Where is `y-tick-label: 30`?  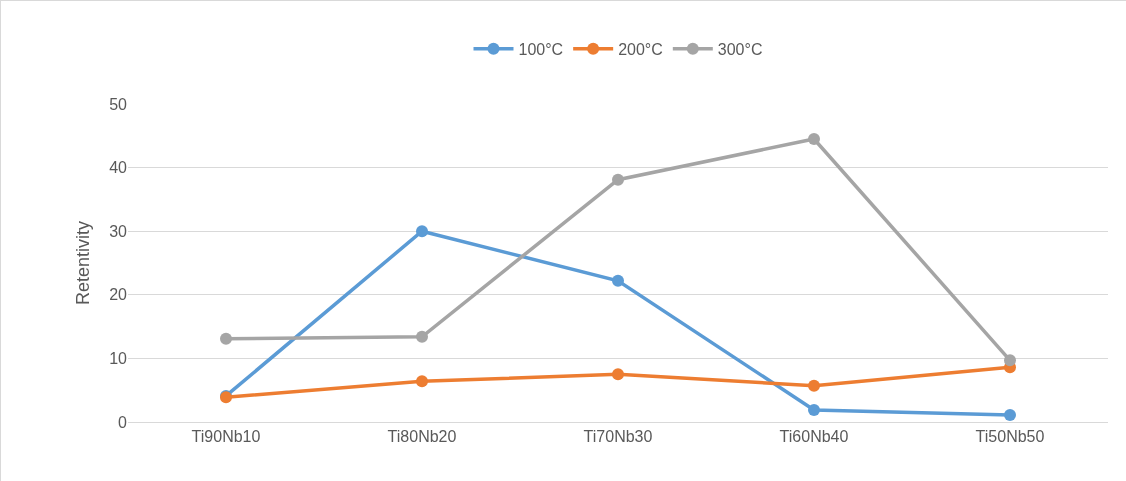 y-tick-label: 30 is located at coordinates (118, 231).